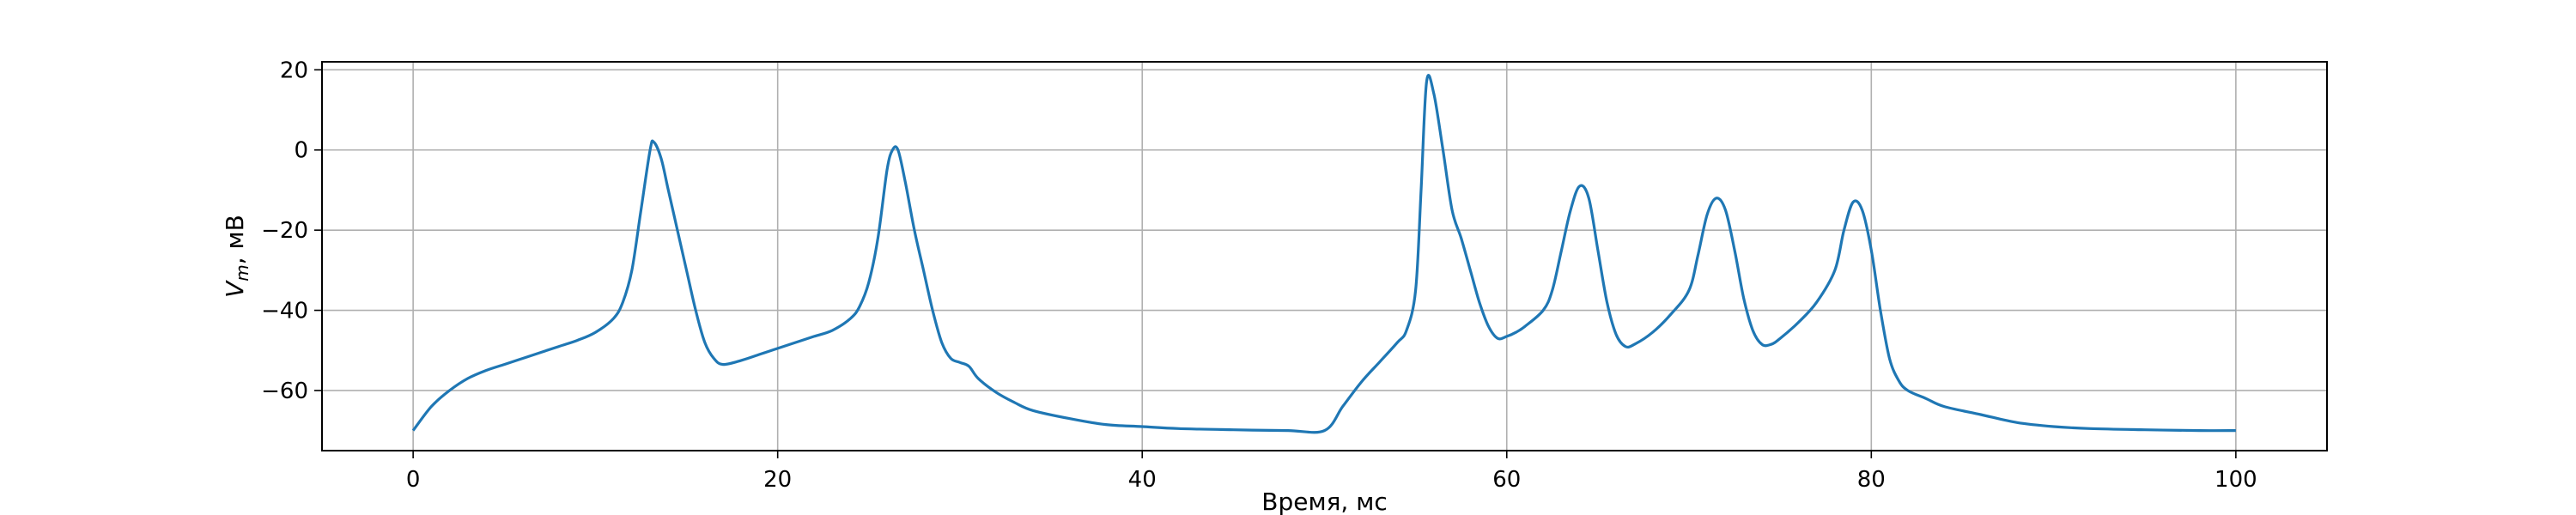 The image size is (2576, 515). Describe the element at coordinates (2236, 480) in the screenshot. I see `x-tick-label: 100` at that location.